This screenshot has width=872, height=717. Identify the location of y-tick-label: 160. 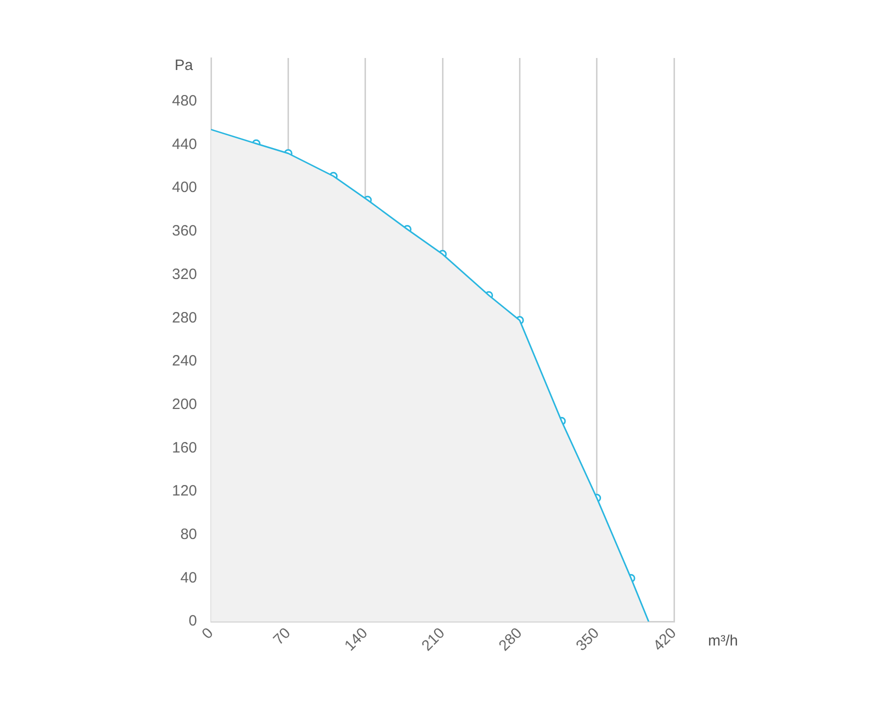
(185, 447).